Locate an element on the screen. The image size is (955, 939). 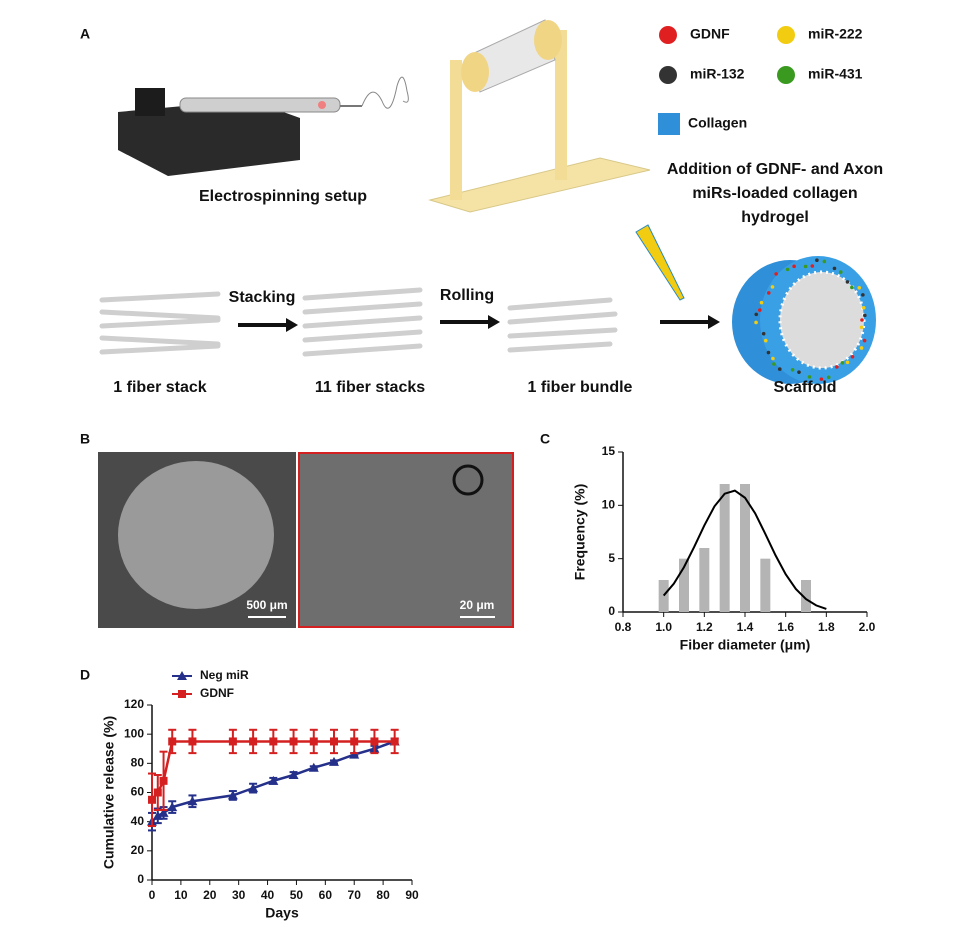
fiber-stacks is located at coordinates (358, 322).